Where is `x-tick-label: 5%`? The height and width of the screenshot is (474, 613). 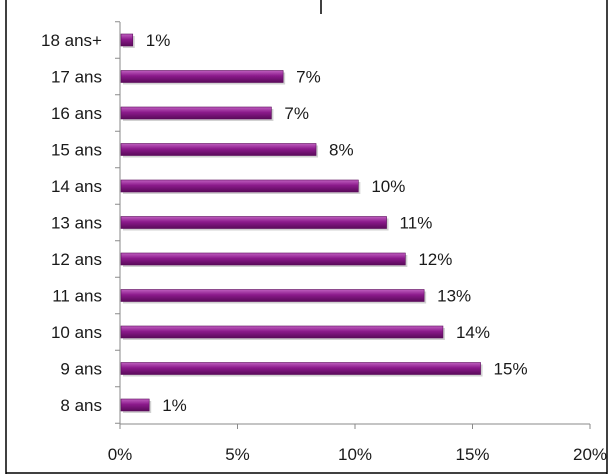
x-tick-label: 5% is located at coordinates (237, 454).